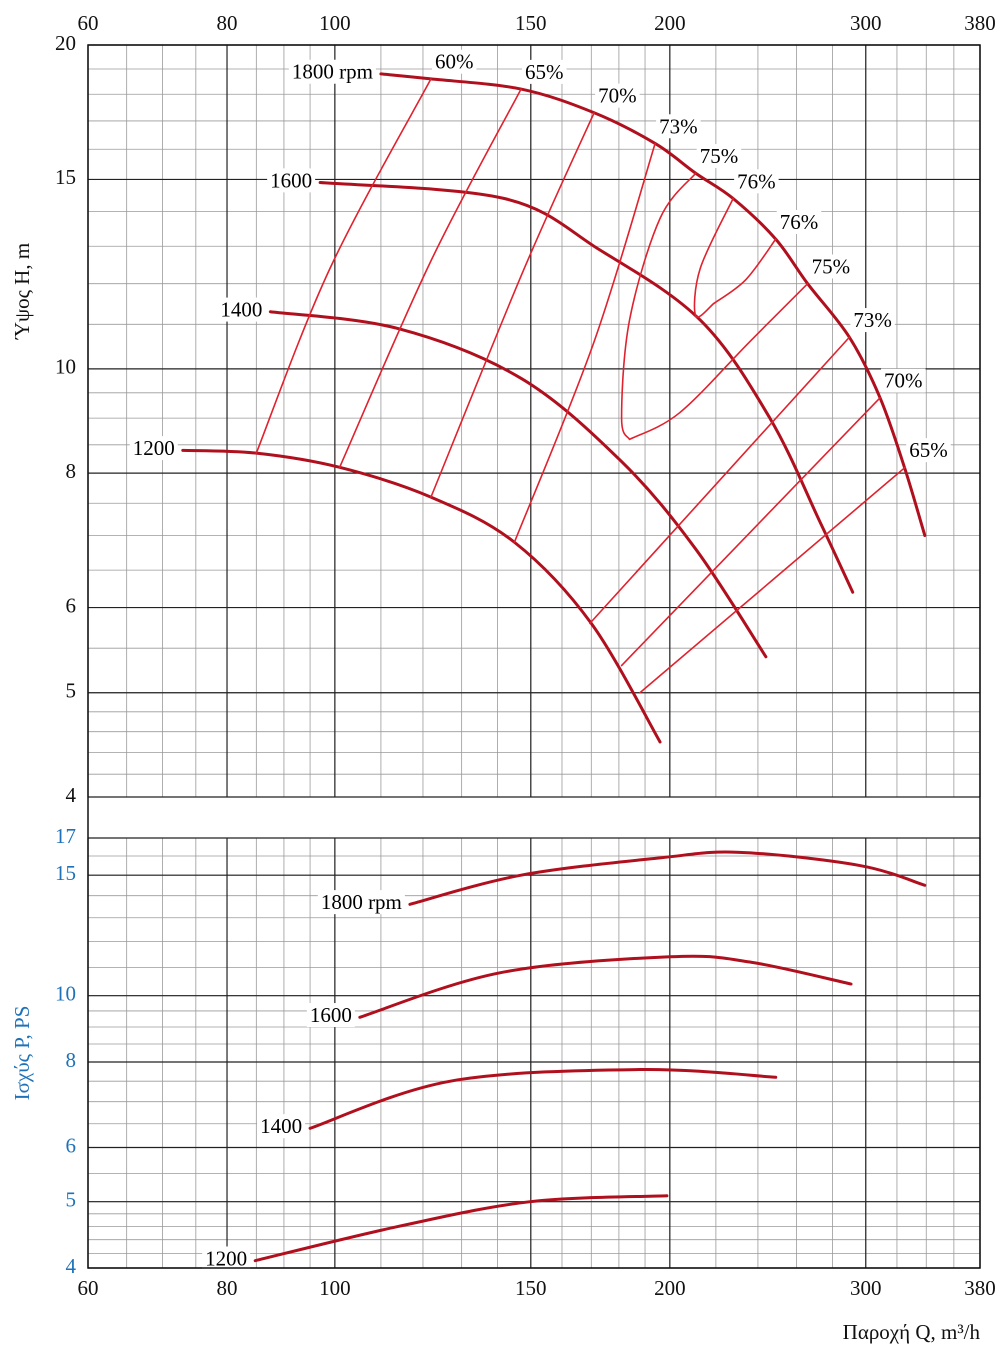 This screenshot has height=1351, width=1000. I want to click on y-axis-label: Ύψος H, m, so click(22, 291).